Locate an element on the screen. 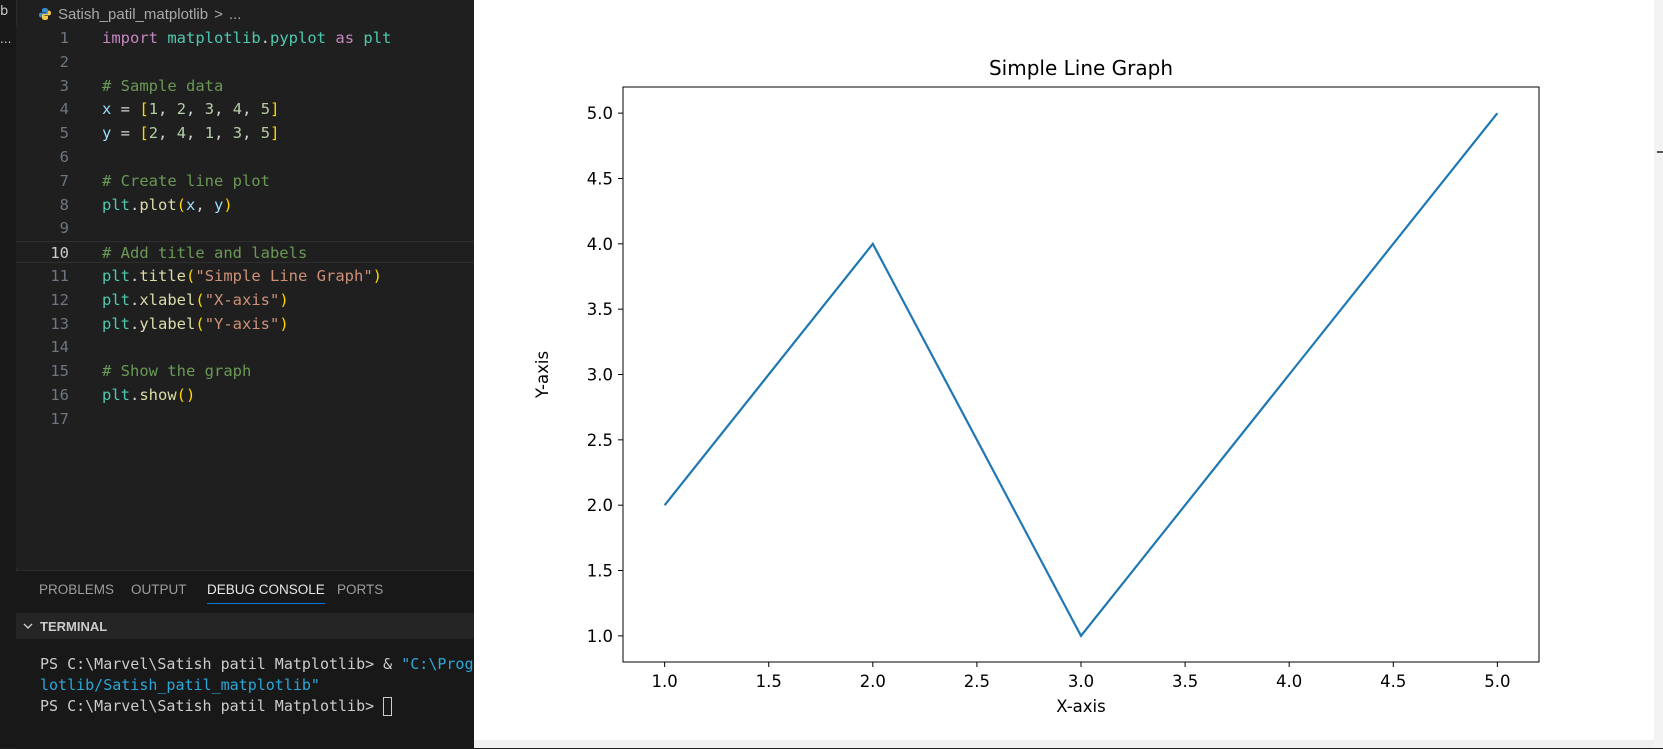 The image size is (1663, 749). line-number: 8 is located at coordinates (42, 205).